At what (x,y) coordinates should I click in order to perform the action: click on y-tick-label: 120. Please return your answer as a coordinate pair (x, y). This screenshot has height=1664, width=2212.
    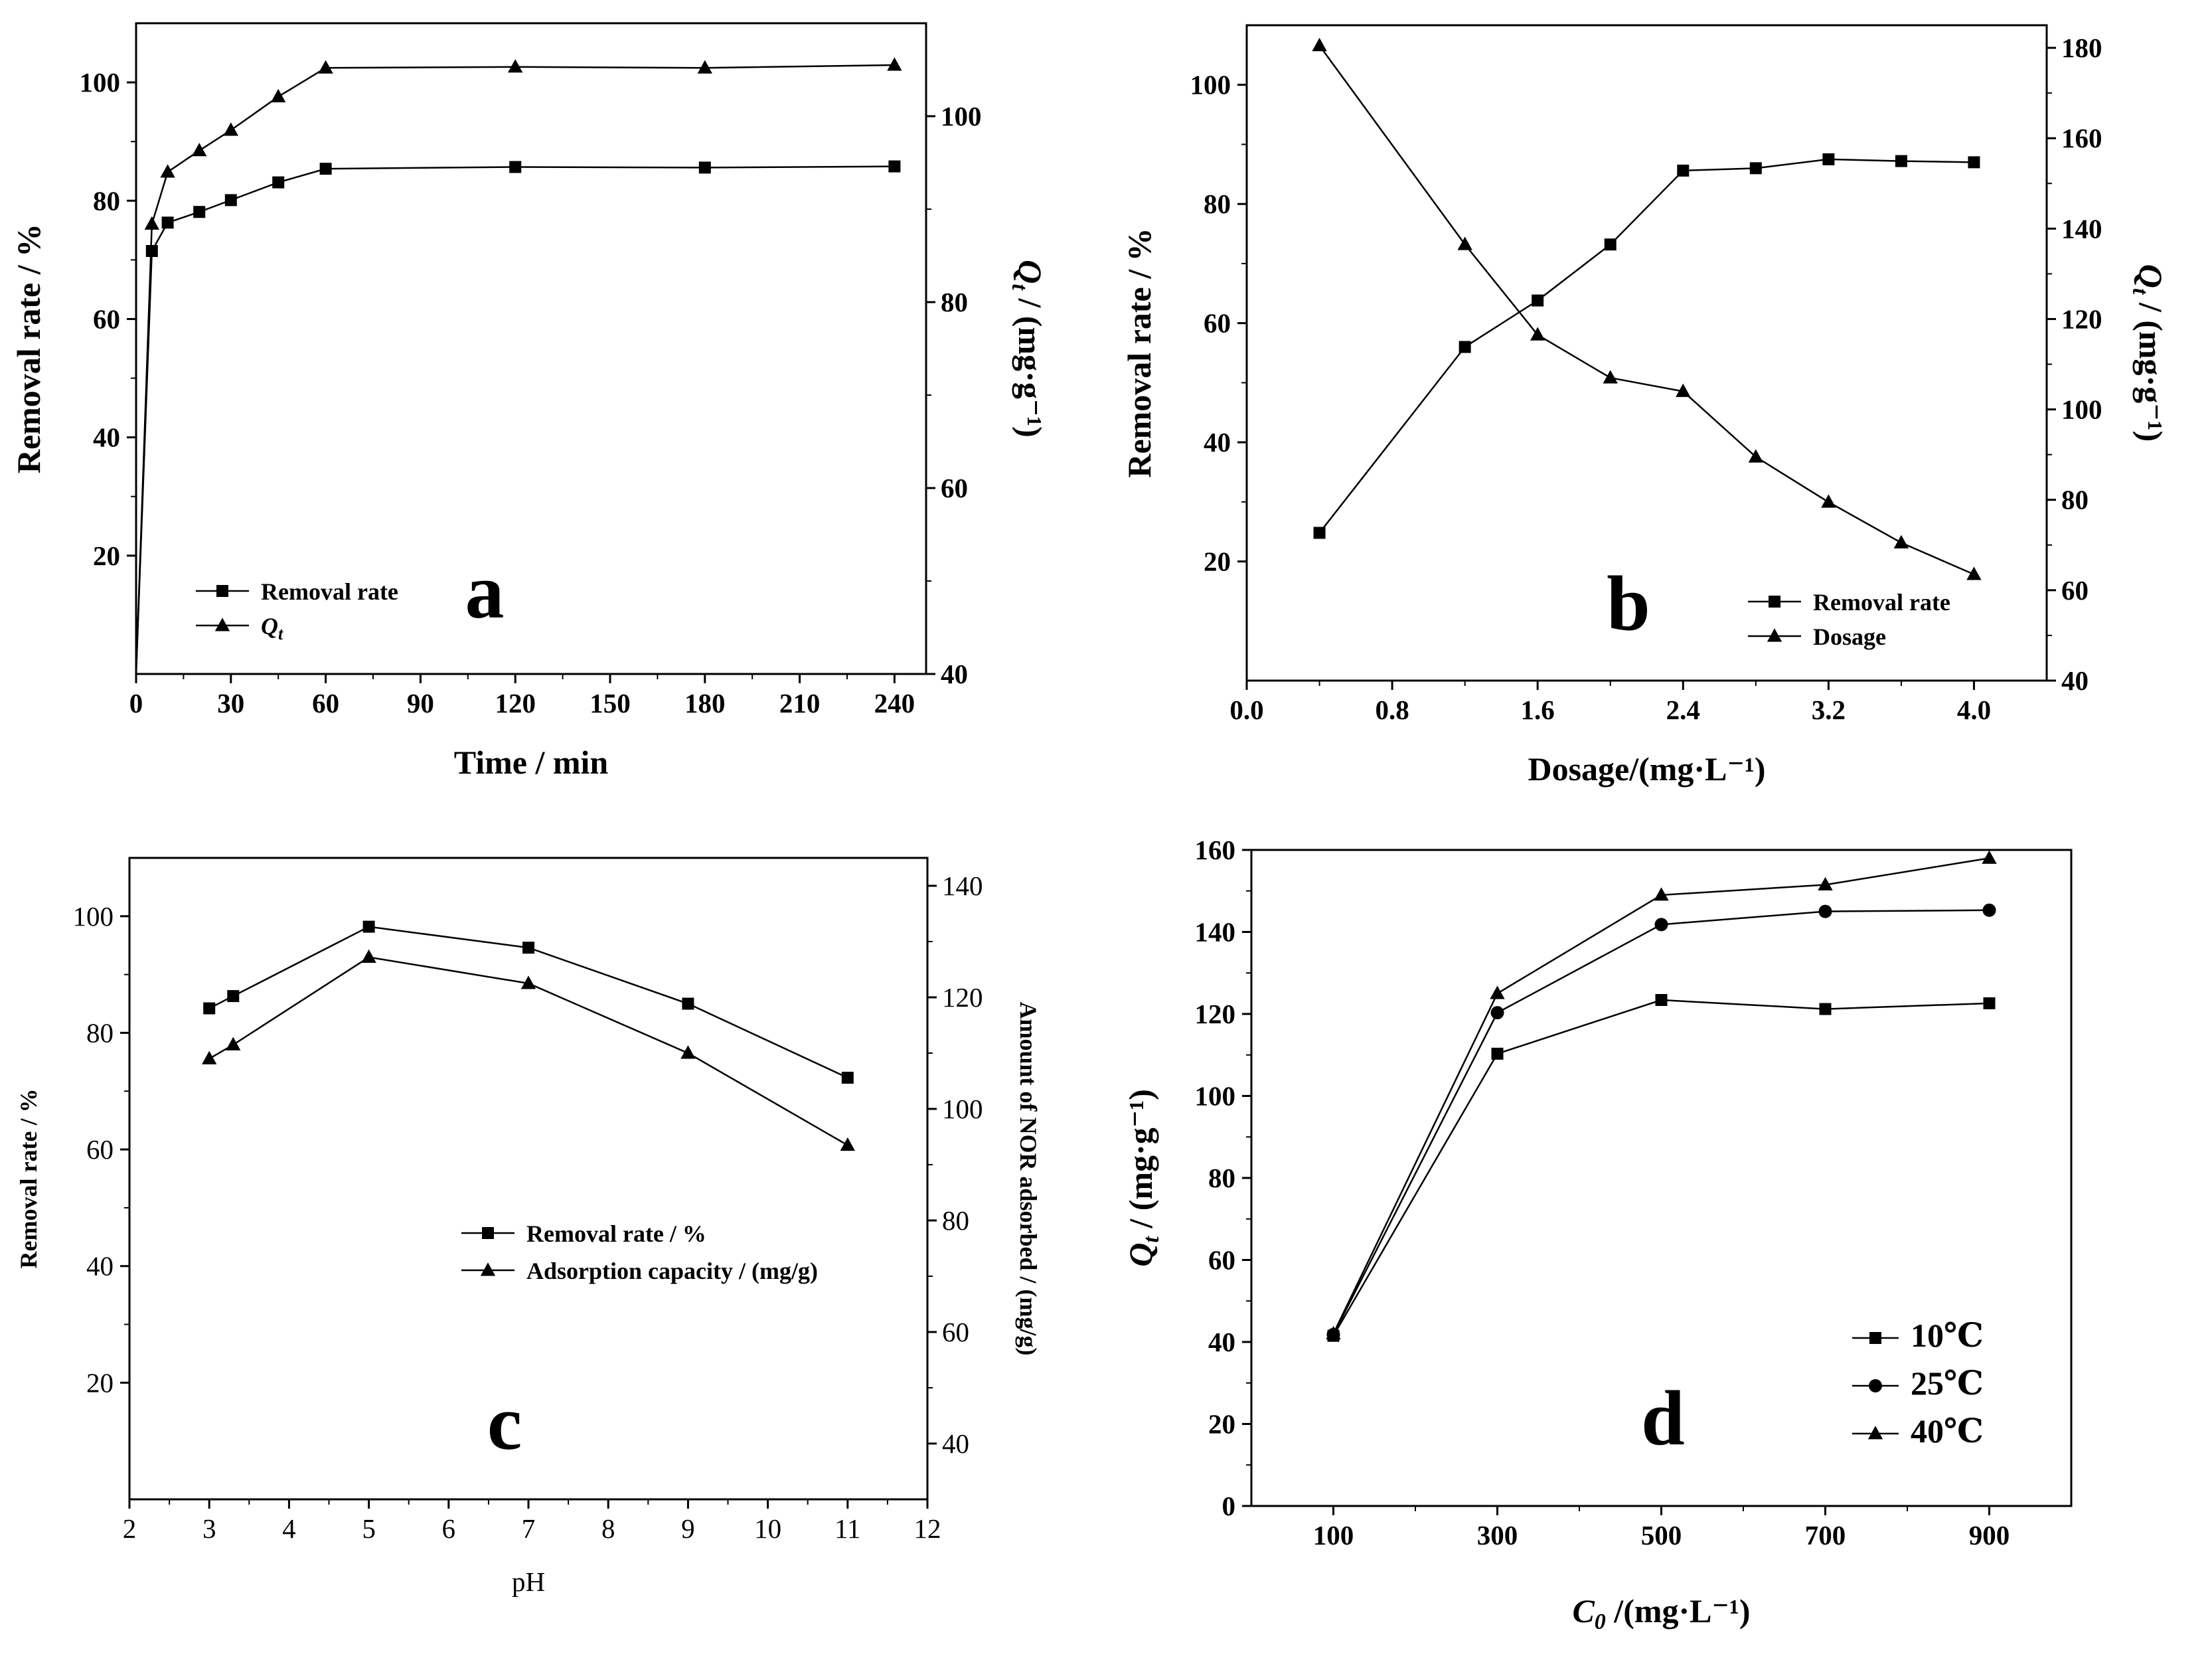
    Looking at the image, I should click on (1215, 1014).